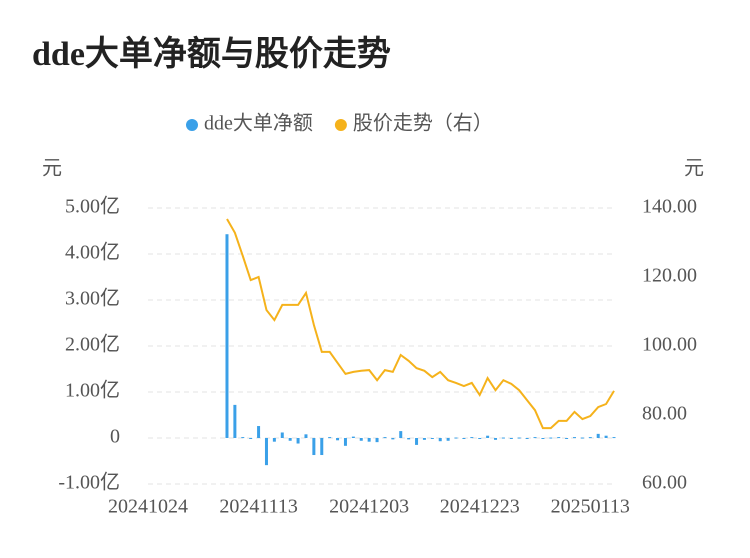 Image resolution: width=750 pixels, height=558 pixels. What do you see at coordinates (480, 507) in the screenshot?
I see `x-tick-label: 20241223` at bounding box center [480, 507].